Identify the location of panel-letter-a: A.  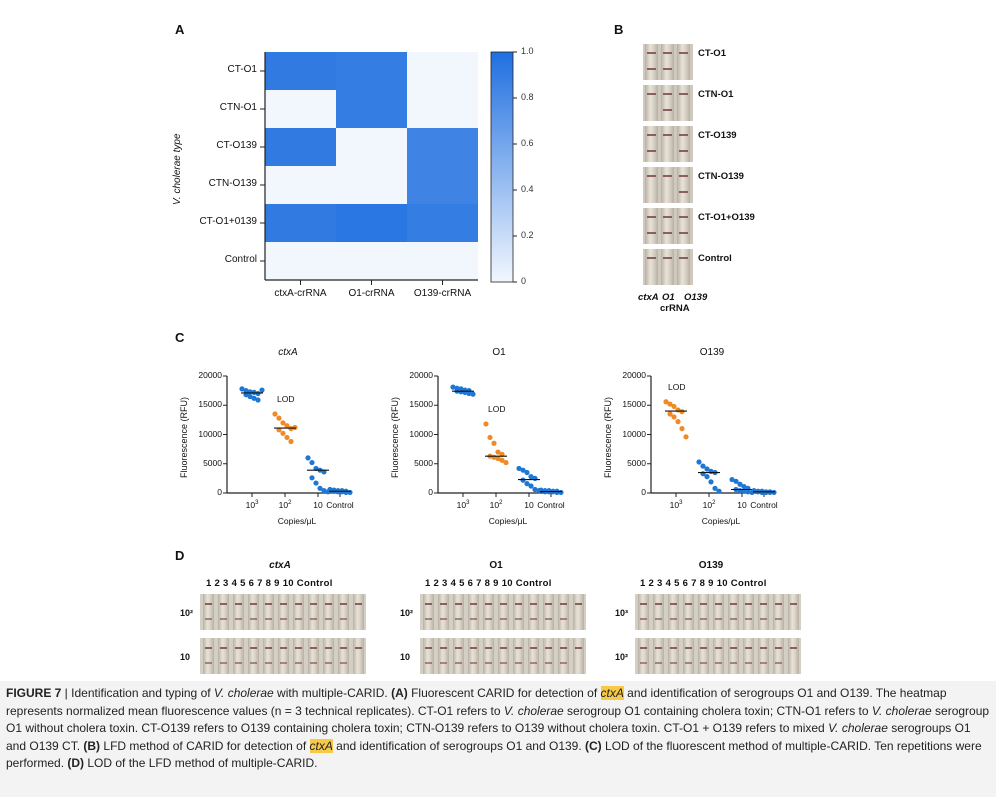
(180, 29).